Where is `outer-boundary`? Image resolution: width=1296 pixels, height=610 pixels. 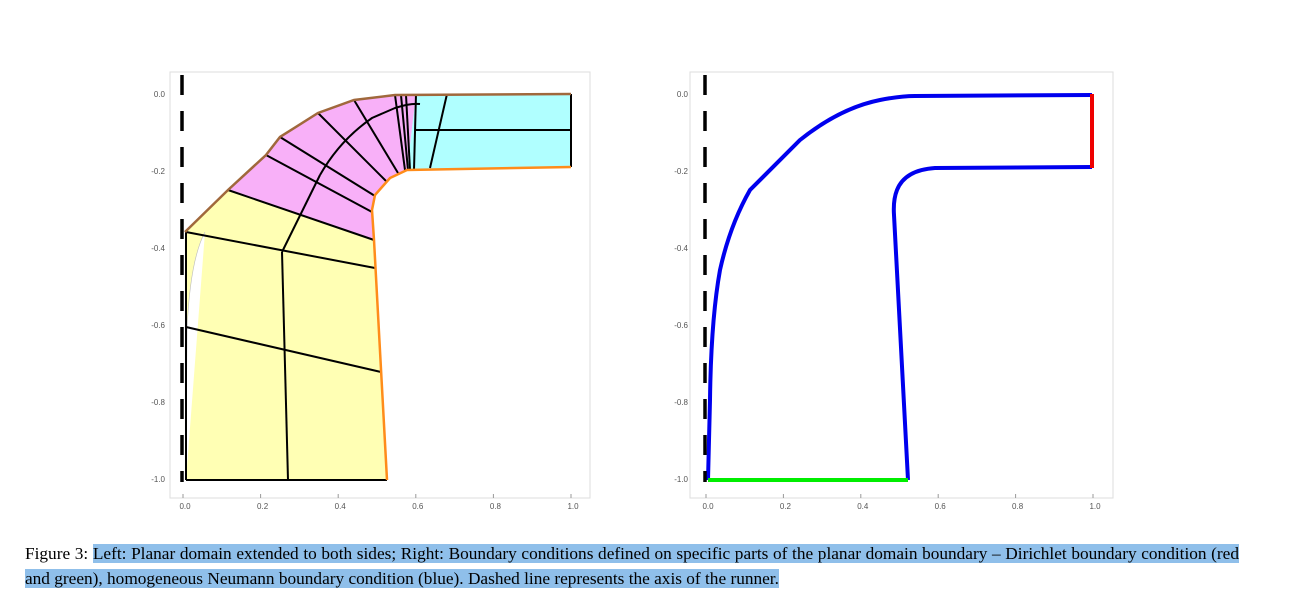 outer-boundary is located at coordinates (378, 162).